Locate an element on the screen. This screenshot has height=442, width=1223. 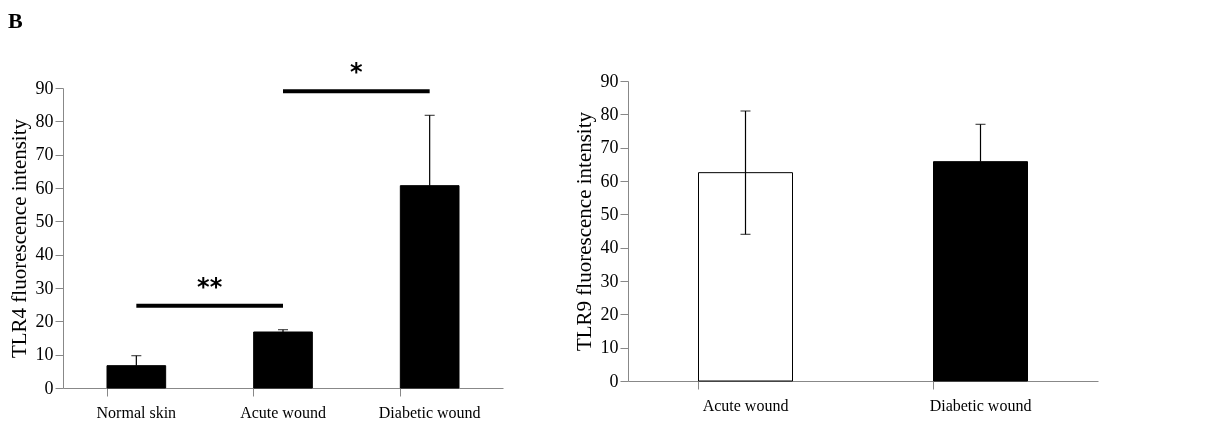
y-axis-title: TLR9 fluorescence intensity is located at coordinates (583, 231).